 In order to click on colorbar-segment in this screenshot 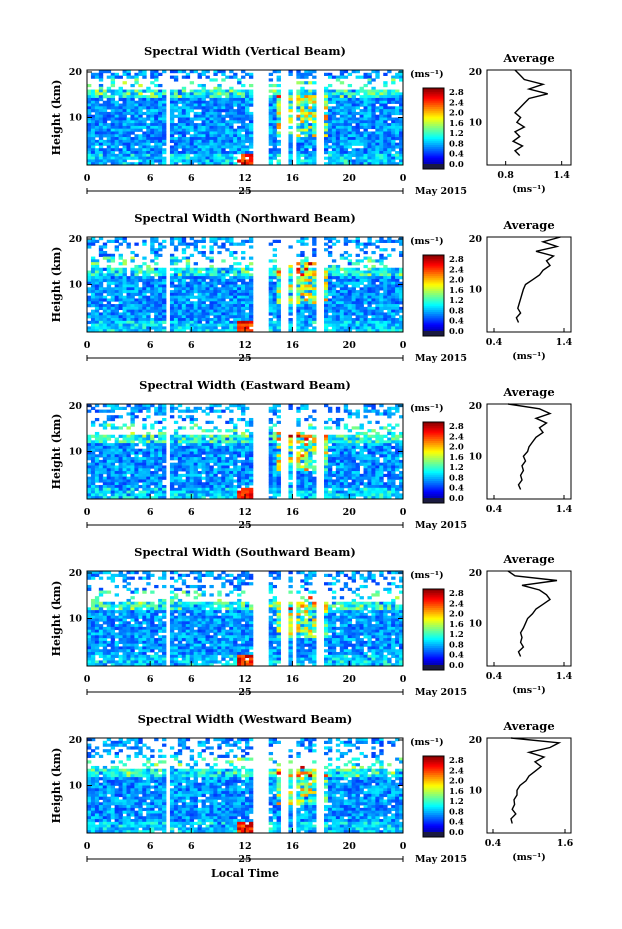, I will do `click(433, 148)`.